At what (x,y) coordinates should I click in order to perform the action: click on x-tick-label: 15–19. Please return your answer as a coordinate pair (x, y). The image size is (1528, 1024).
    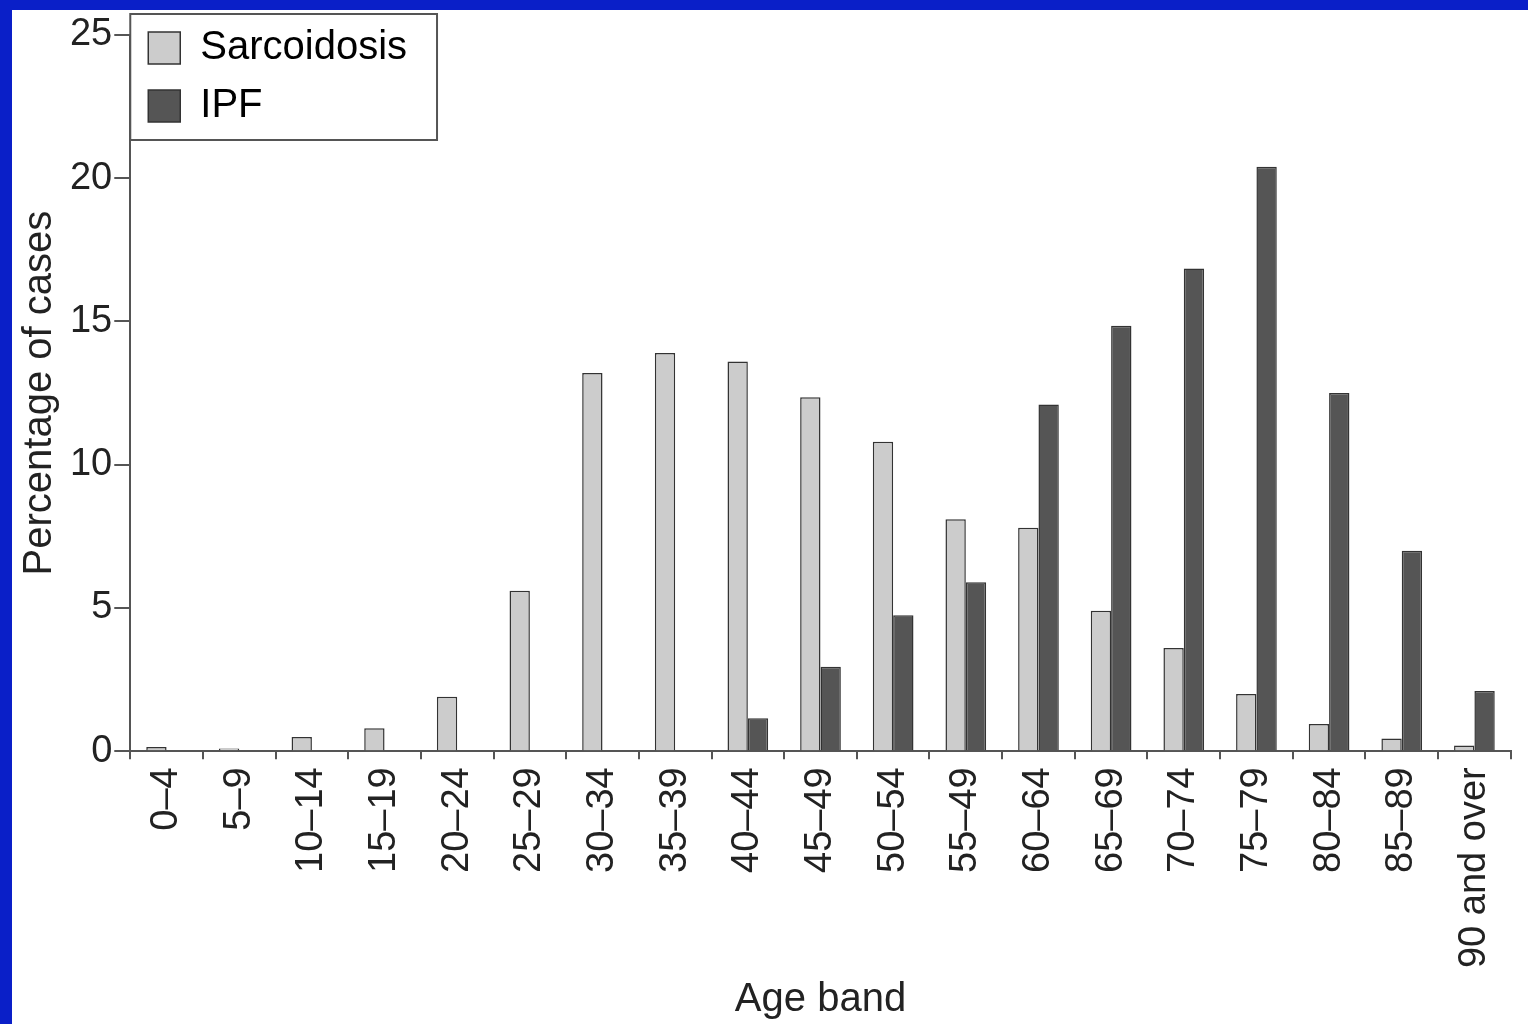
    Looking at the image, I should click on (382, 820).